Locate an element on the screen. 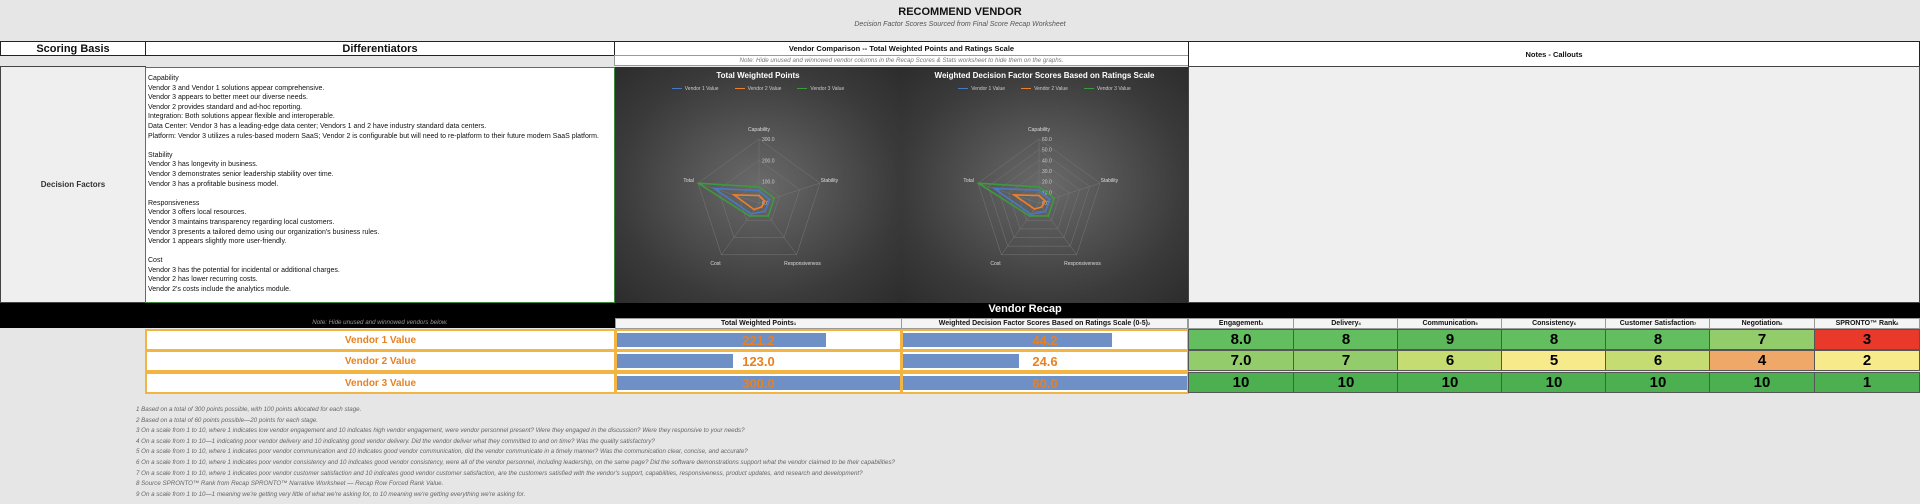 The height and width of the screenshot is (504, 1920). axis-label: Stability is located at coordinates (830, 181).